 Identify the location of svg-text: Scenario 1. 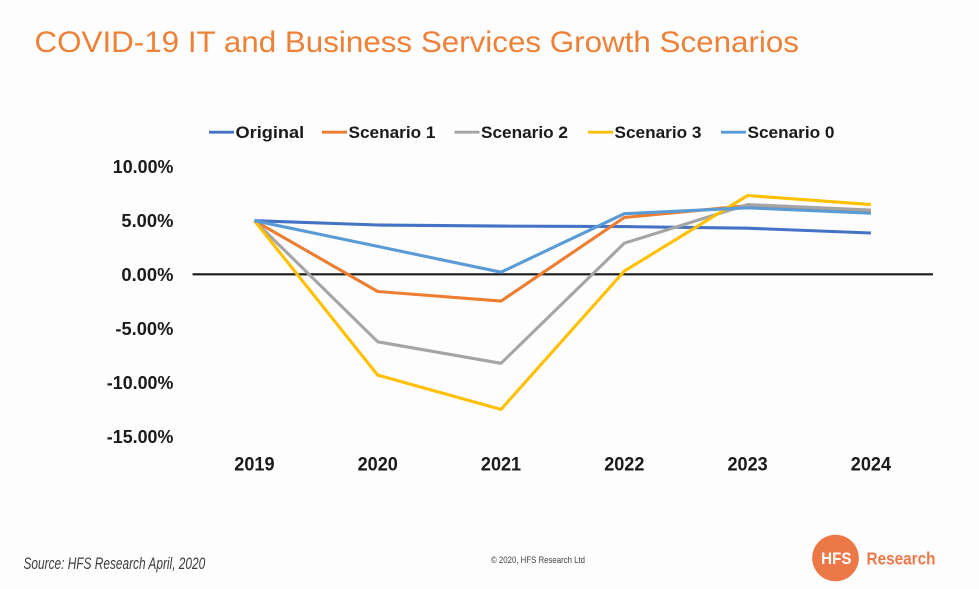
(392, 132).